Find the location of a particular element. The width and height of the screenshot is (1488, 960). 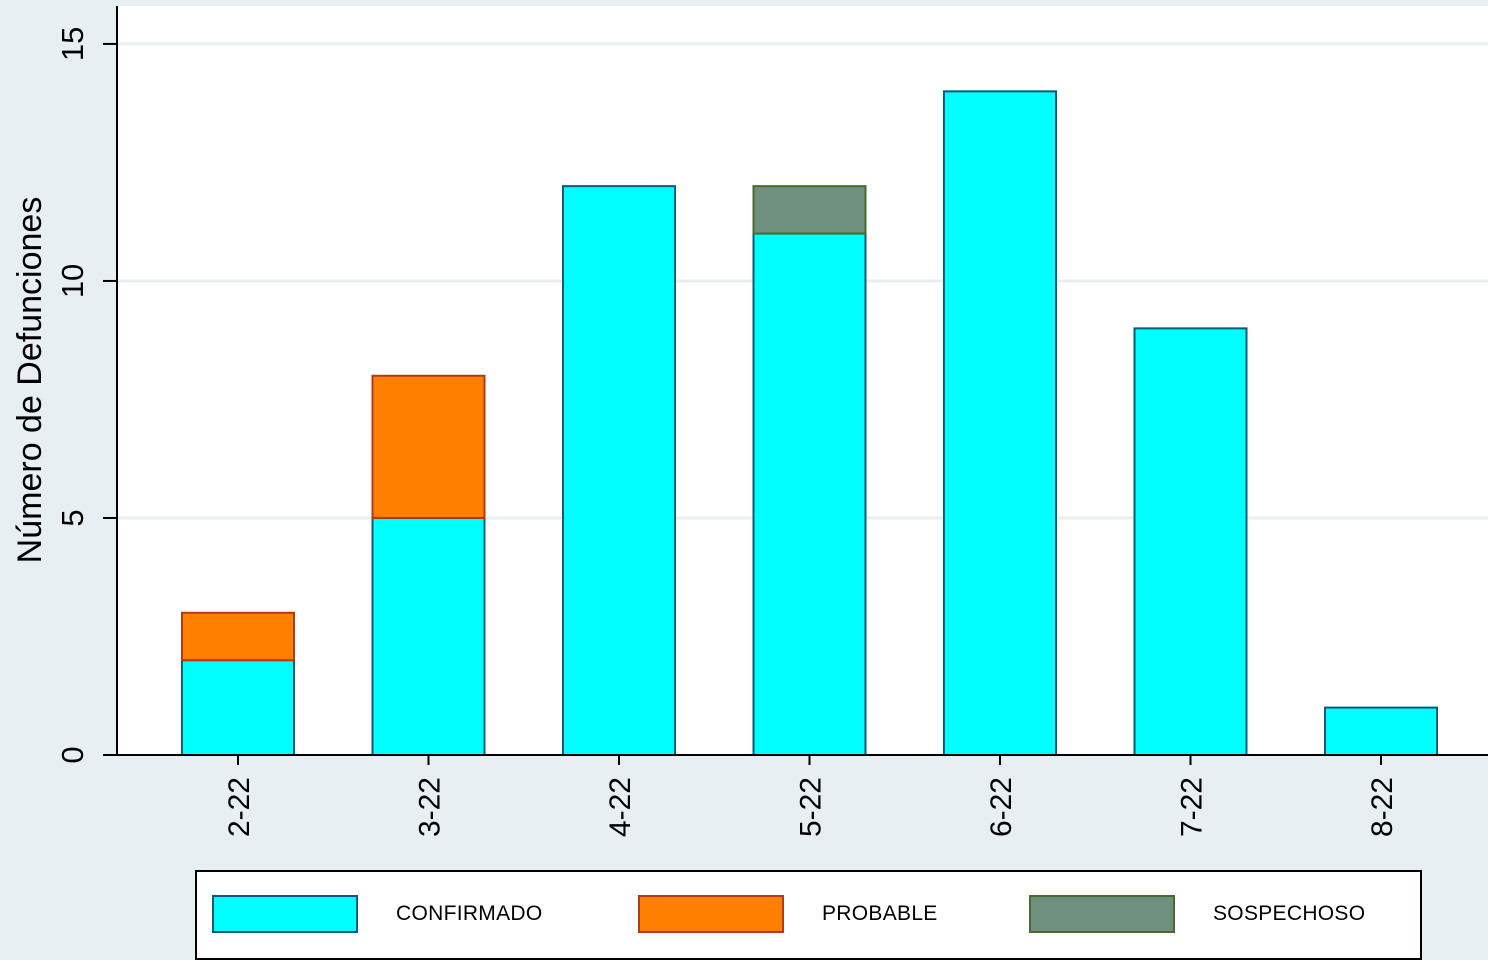

x-tick-label: 8-22 is located at coordinates (1382, 807).